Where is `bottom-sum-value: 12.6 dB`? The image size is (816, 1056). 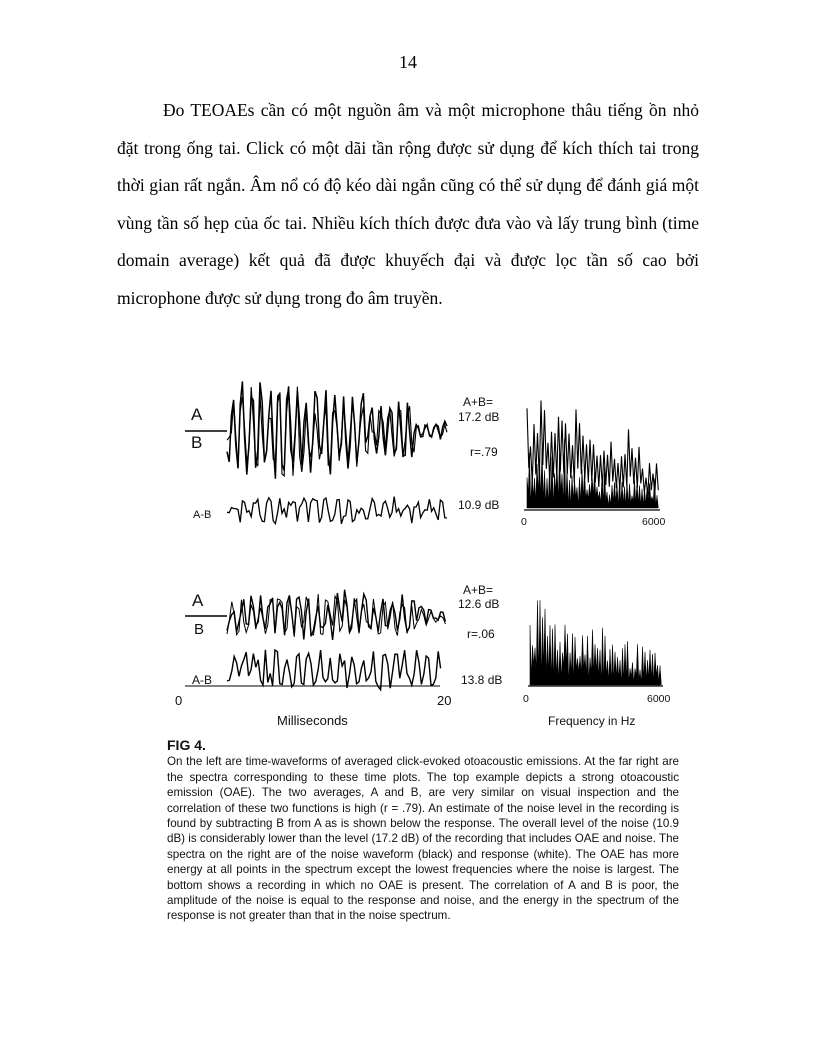
bottom-sum-value: 12.6 dB is located at coordinates (478, 604).